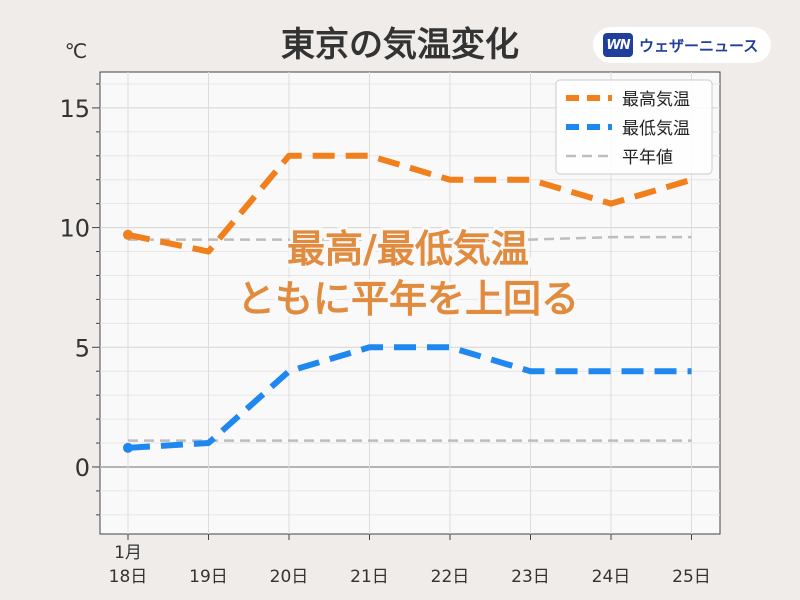 The height and width of the screenshot is (600, 800). Describe the element at coordinates (656, 100) in the screenshot. I see `legend-label-high: 最高気温` at that location.